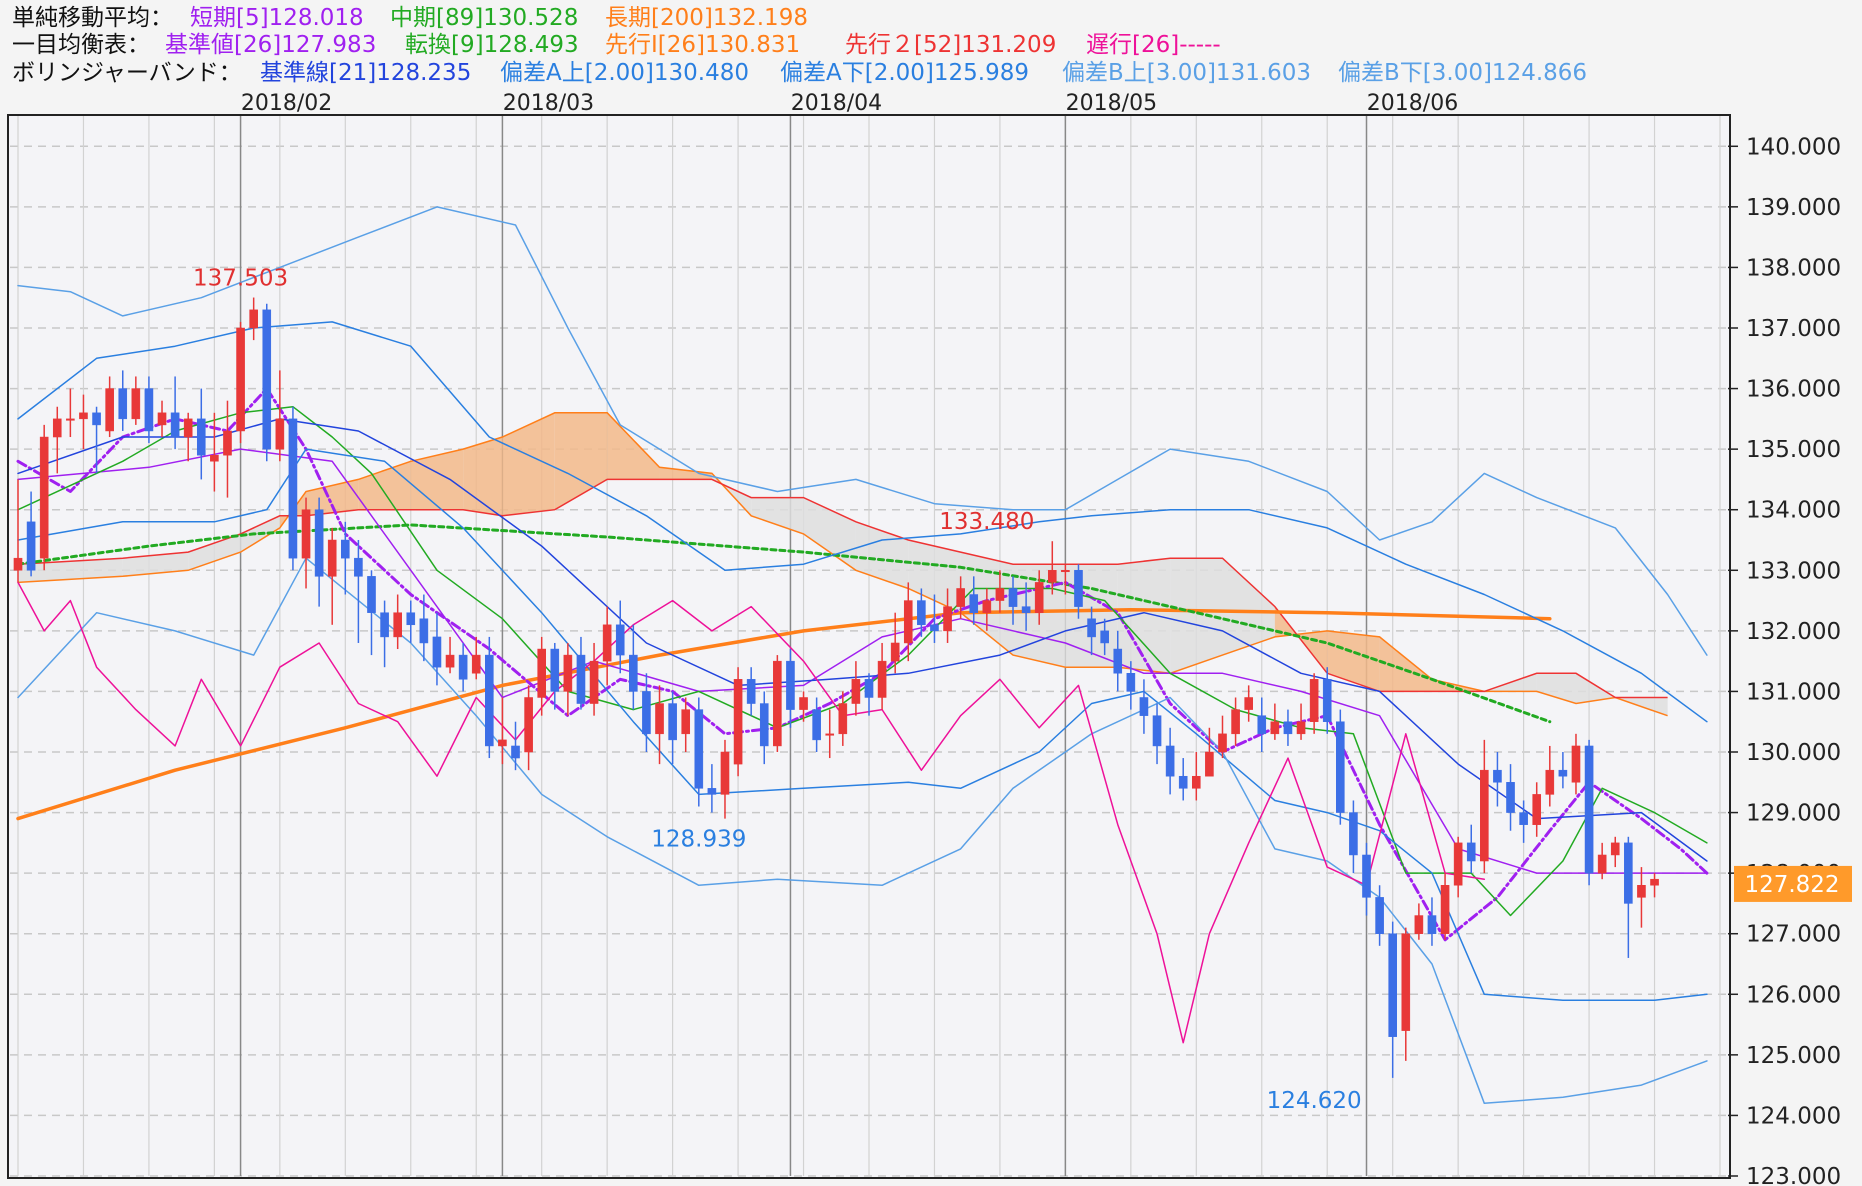 Image resolution: width=1862 pixels, height=1186 pixels. Describe the element at coordinates (1793, 1116) in the screenshot. I see `y-tick-label: 124.000` at that location.